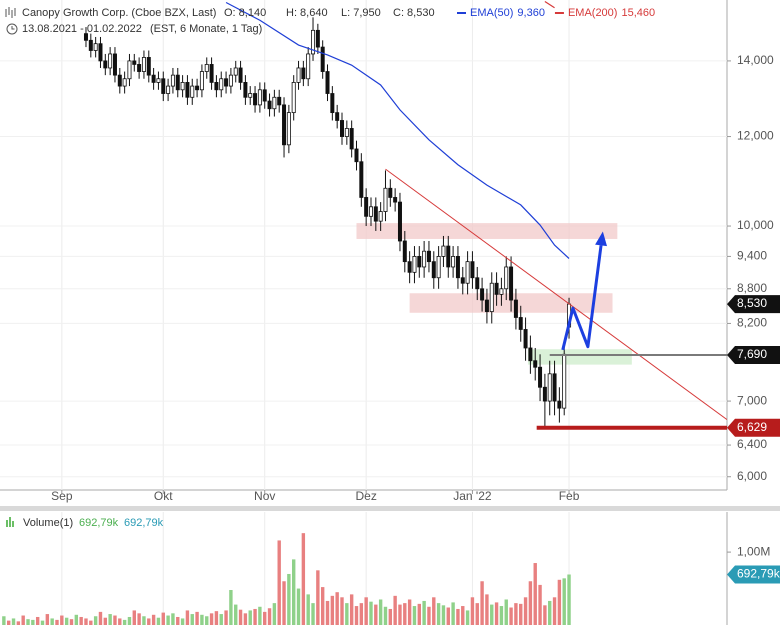 The width and height of the screenshot is (780, 625). I want to click on ohlc-low: L: 7,950, so click(361, 13).